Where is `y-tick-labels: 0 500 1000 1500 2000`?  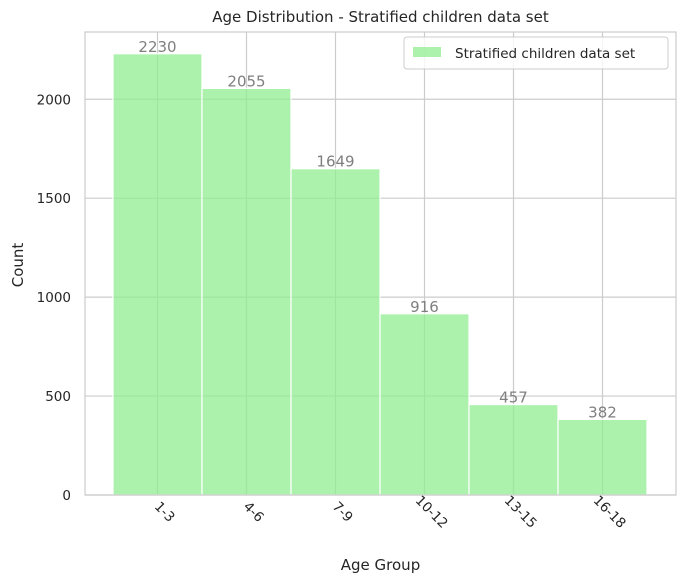
y-tick-labels: 0 500 1000 1500 2000 is located at coordinates (54, 298).